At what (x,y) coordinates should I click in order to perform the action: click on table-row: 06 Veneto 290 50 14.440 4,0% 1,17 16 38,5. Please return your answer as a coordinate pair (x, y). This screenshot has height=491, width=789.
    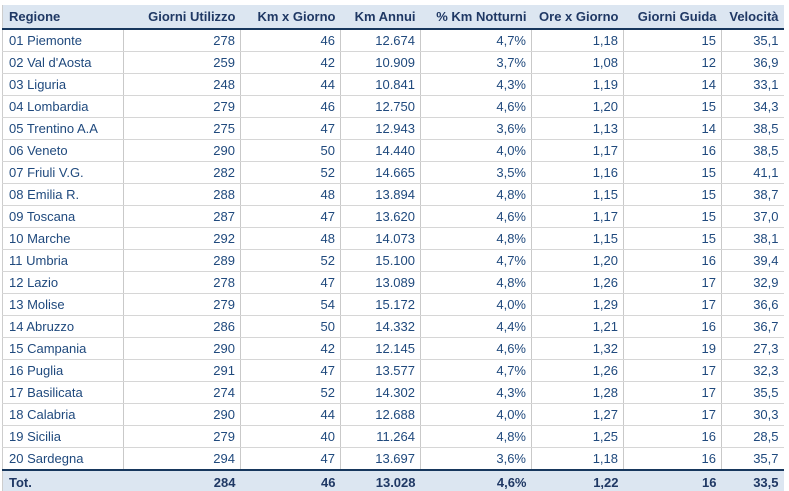
    Looking at the image, I should click on (393, 150).